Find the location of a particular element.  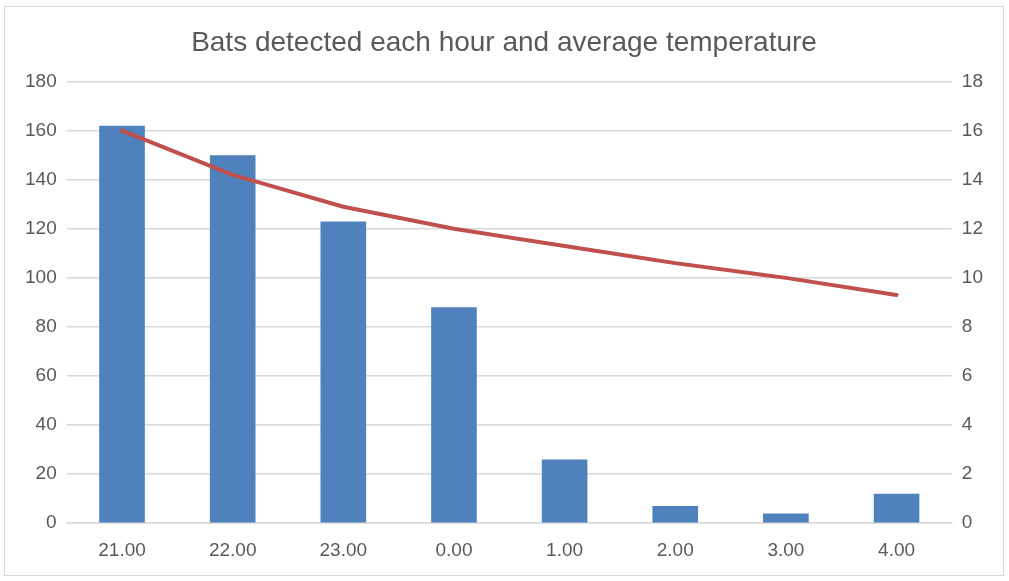

y2-tick-label: 0 is located at coordinates (967, 522).